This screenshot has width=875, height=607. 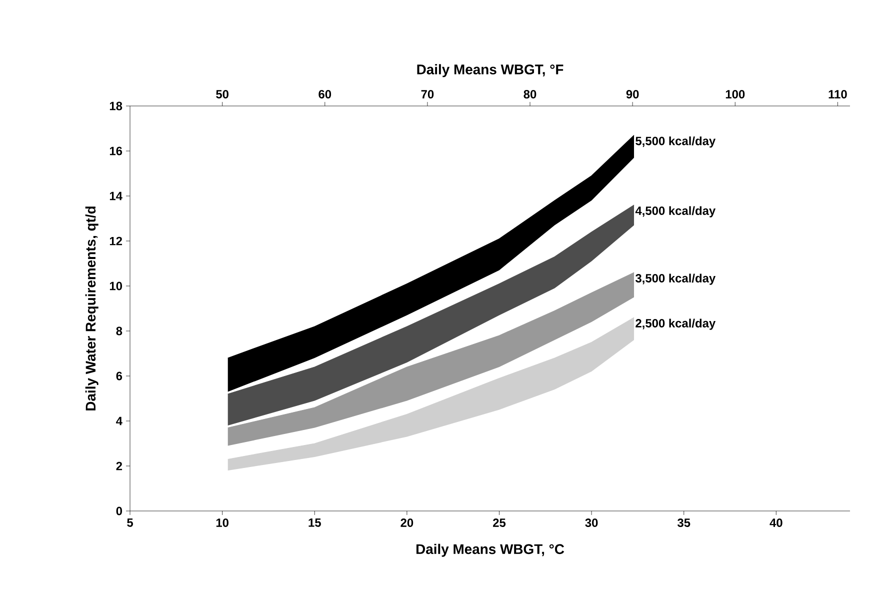 I want to click on series-label: 2,500 kcal/day, so click(x=676, y=324).